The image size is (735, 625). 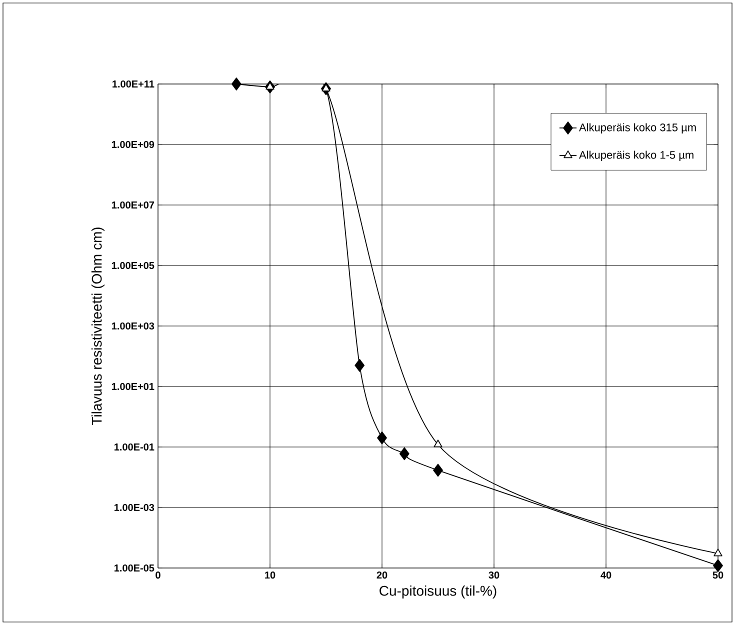 I want to click on y-tick-label: 1.00E+07, so click(x=133, y=205).